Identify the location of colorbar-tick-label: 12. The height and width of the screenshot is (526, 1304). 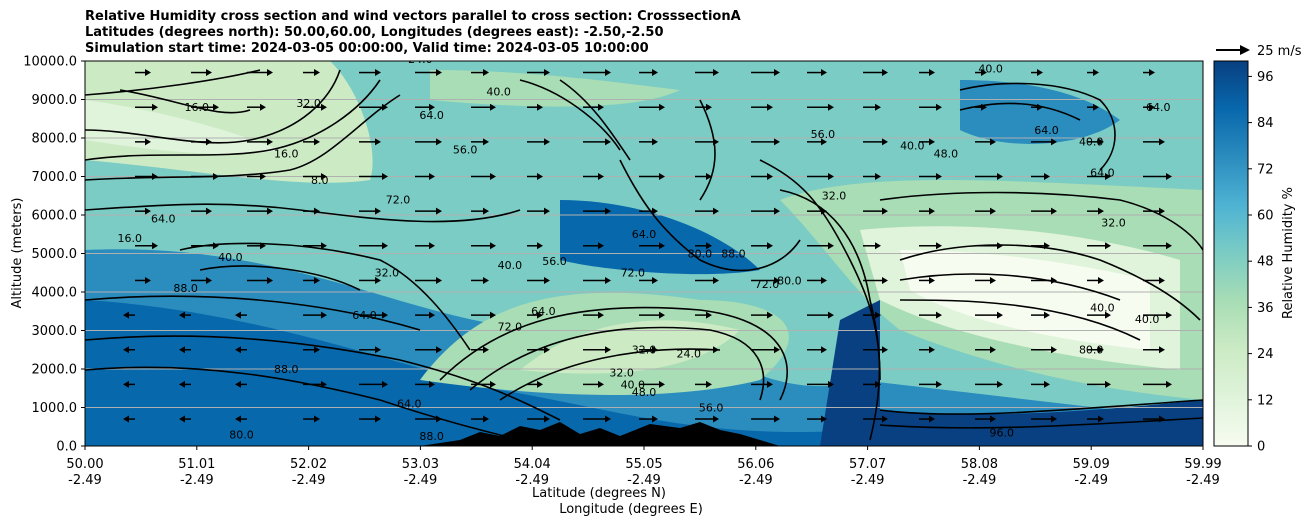
(1265, 400).